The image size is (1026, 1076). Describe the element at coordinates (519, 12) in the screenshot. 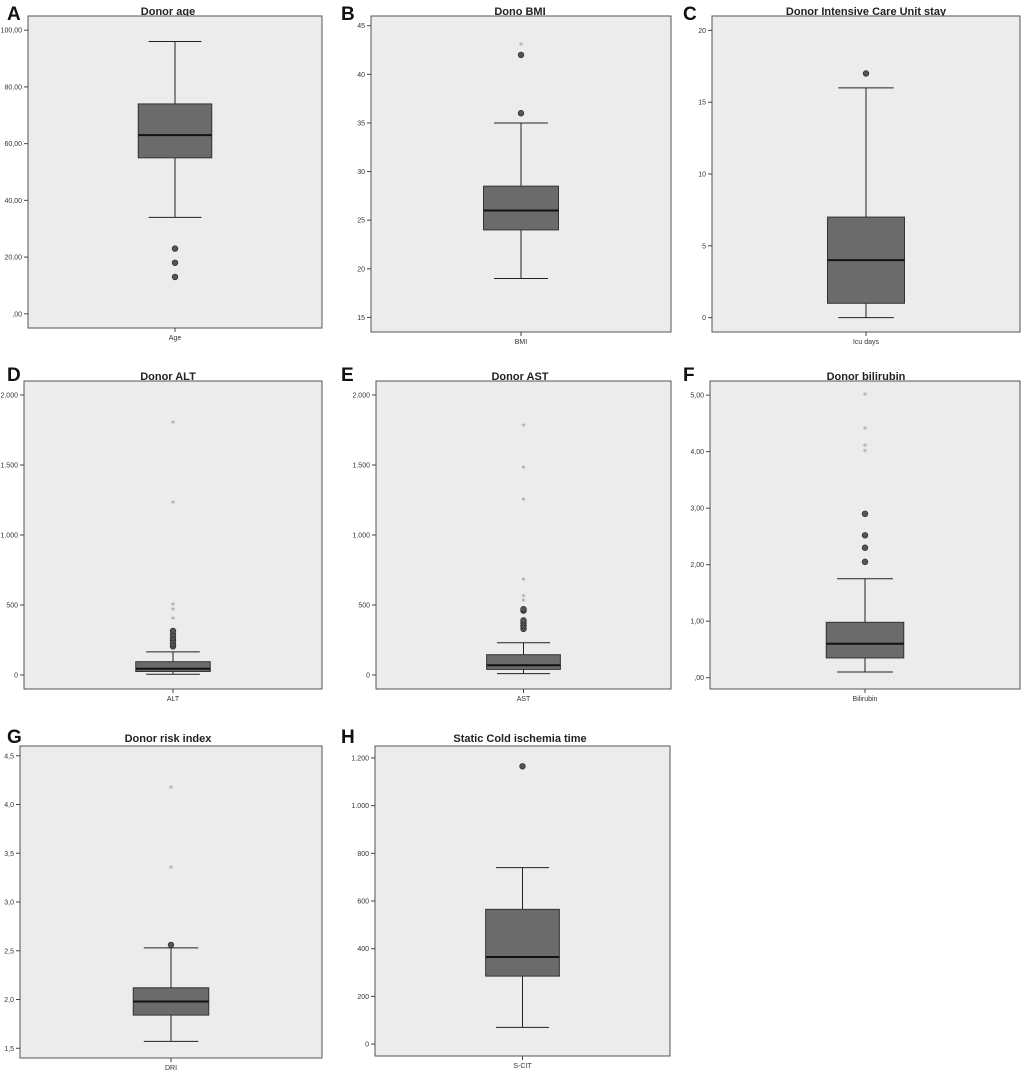

I see `chart-title: Dono BMI` at that location.